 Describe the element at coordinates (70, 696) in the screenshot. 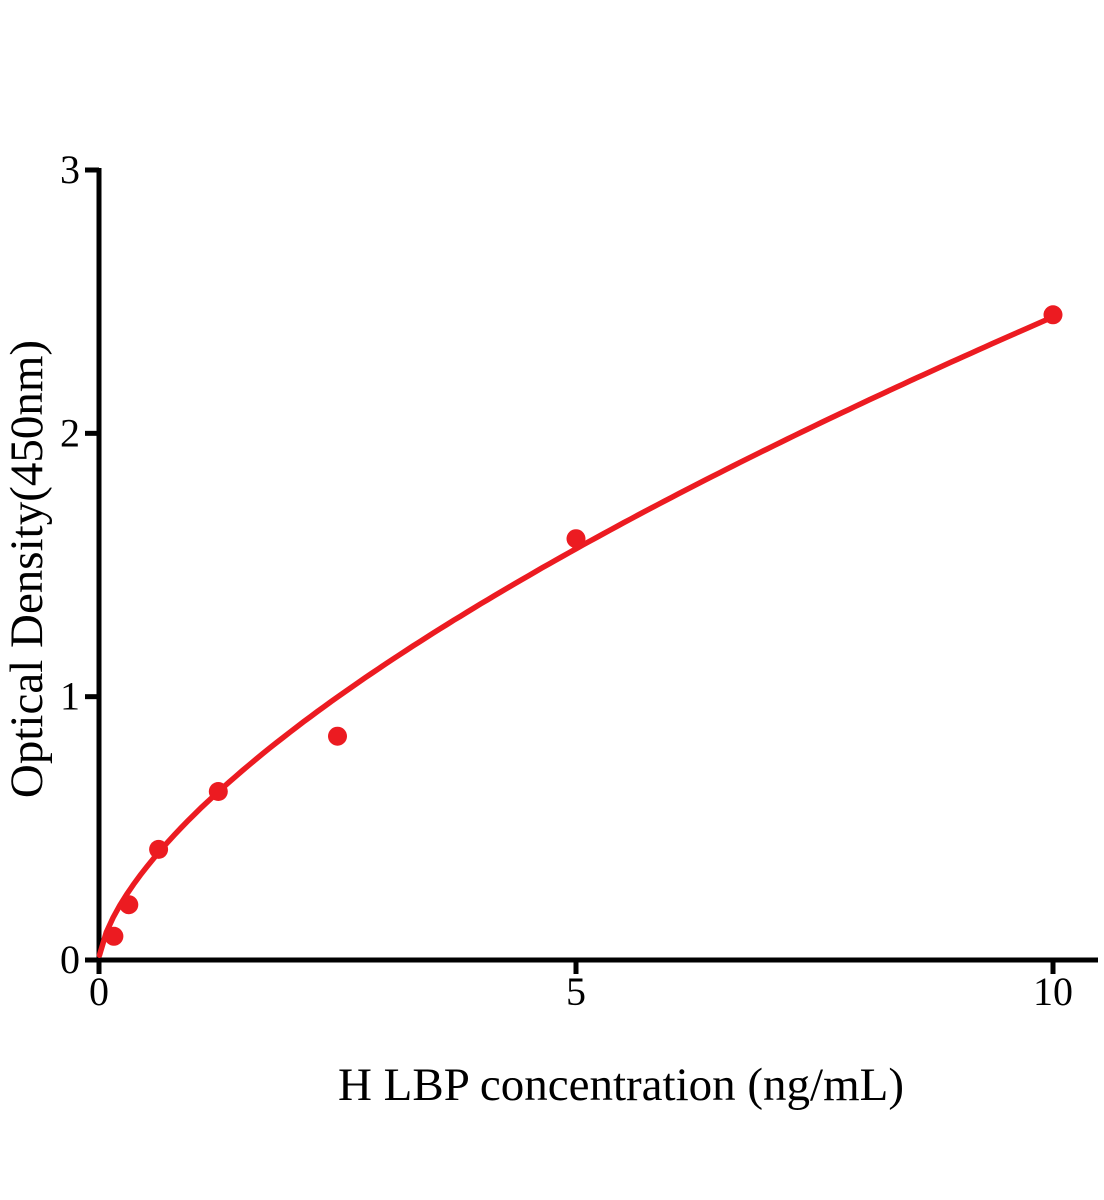

I see `y-tick-label: 1` at that location.